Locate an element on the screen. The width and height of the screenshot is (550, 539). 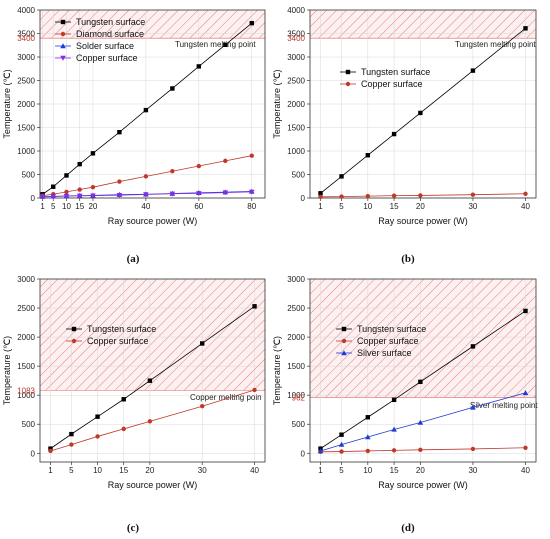
y-tick-label: 2000 is located at coordinates (26, 104).